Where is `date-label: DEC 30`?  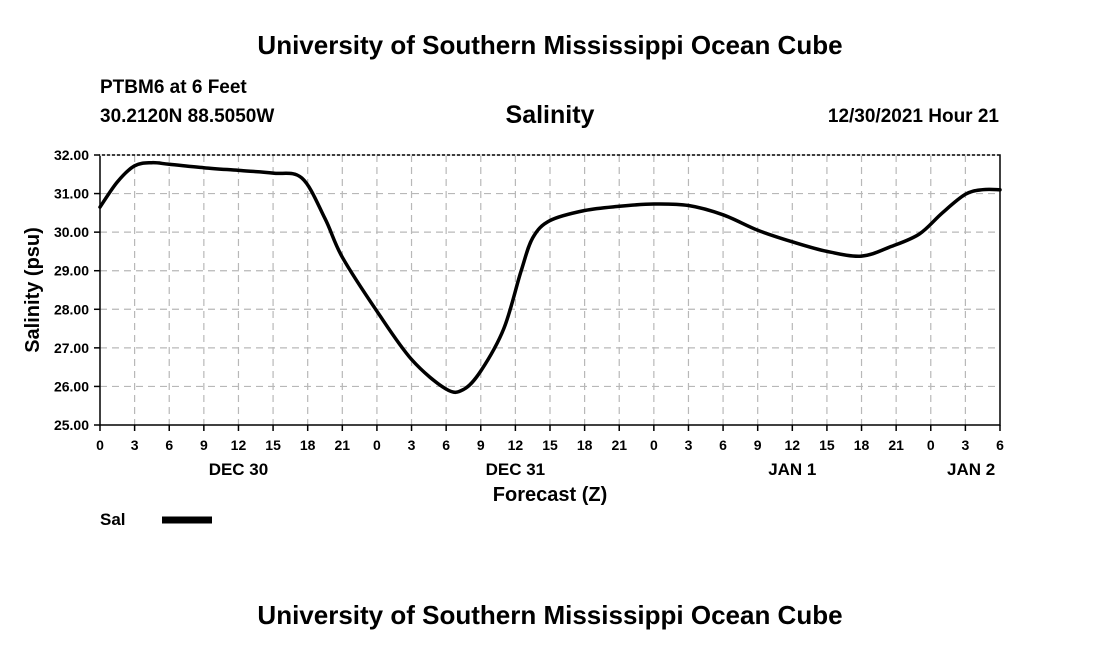
date-label: DEC 30 is located at coordinates (239, 469).